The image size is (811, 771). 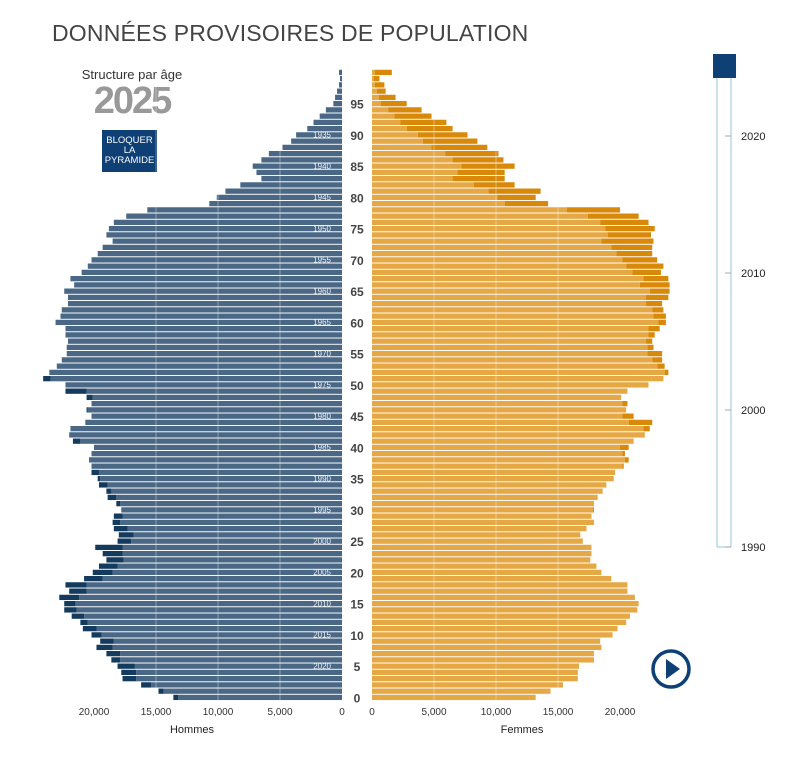 What do you see at coordinates (357, 417) in the screenshot?
I see `age-tick: 45` at bounding box center [357, 417].